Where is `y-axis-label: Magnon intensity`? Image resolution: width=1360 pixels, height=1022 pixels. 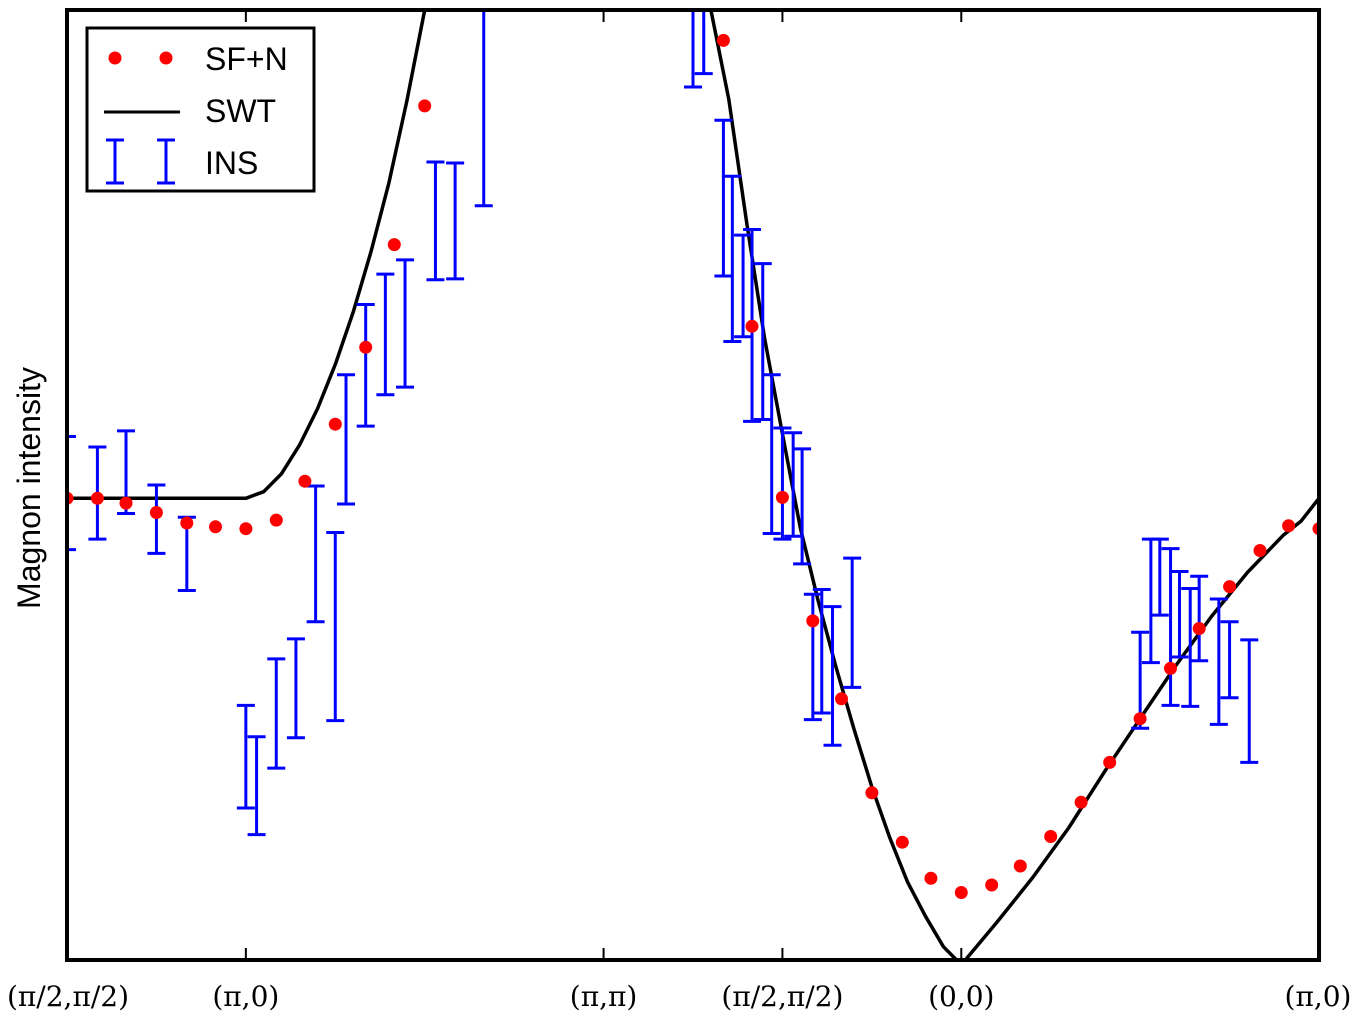 y-axis-label: Magnon intensity is located at coordinates (29, 488).